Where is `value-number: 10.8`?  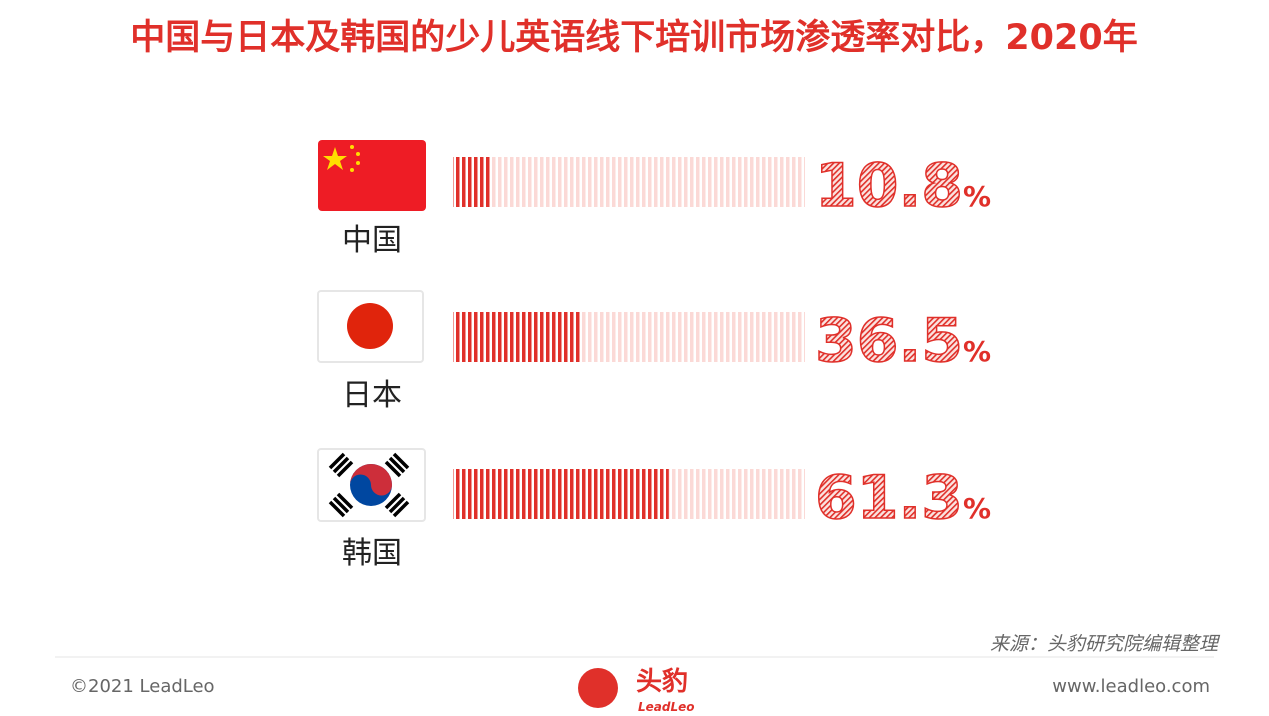
value-number: 10.8 is located at coordinates (889, 186).